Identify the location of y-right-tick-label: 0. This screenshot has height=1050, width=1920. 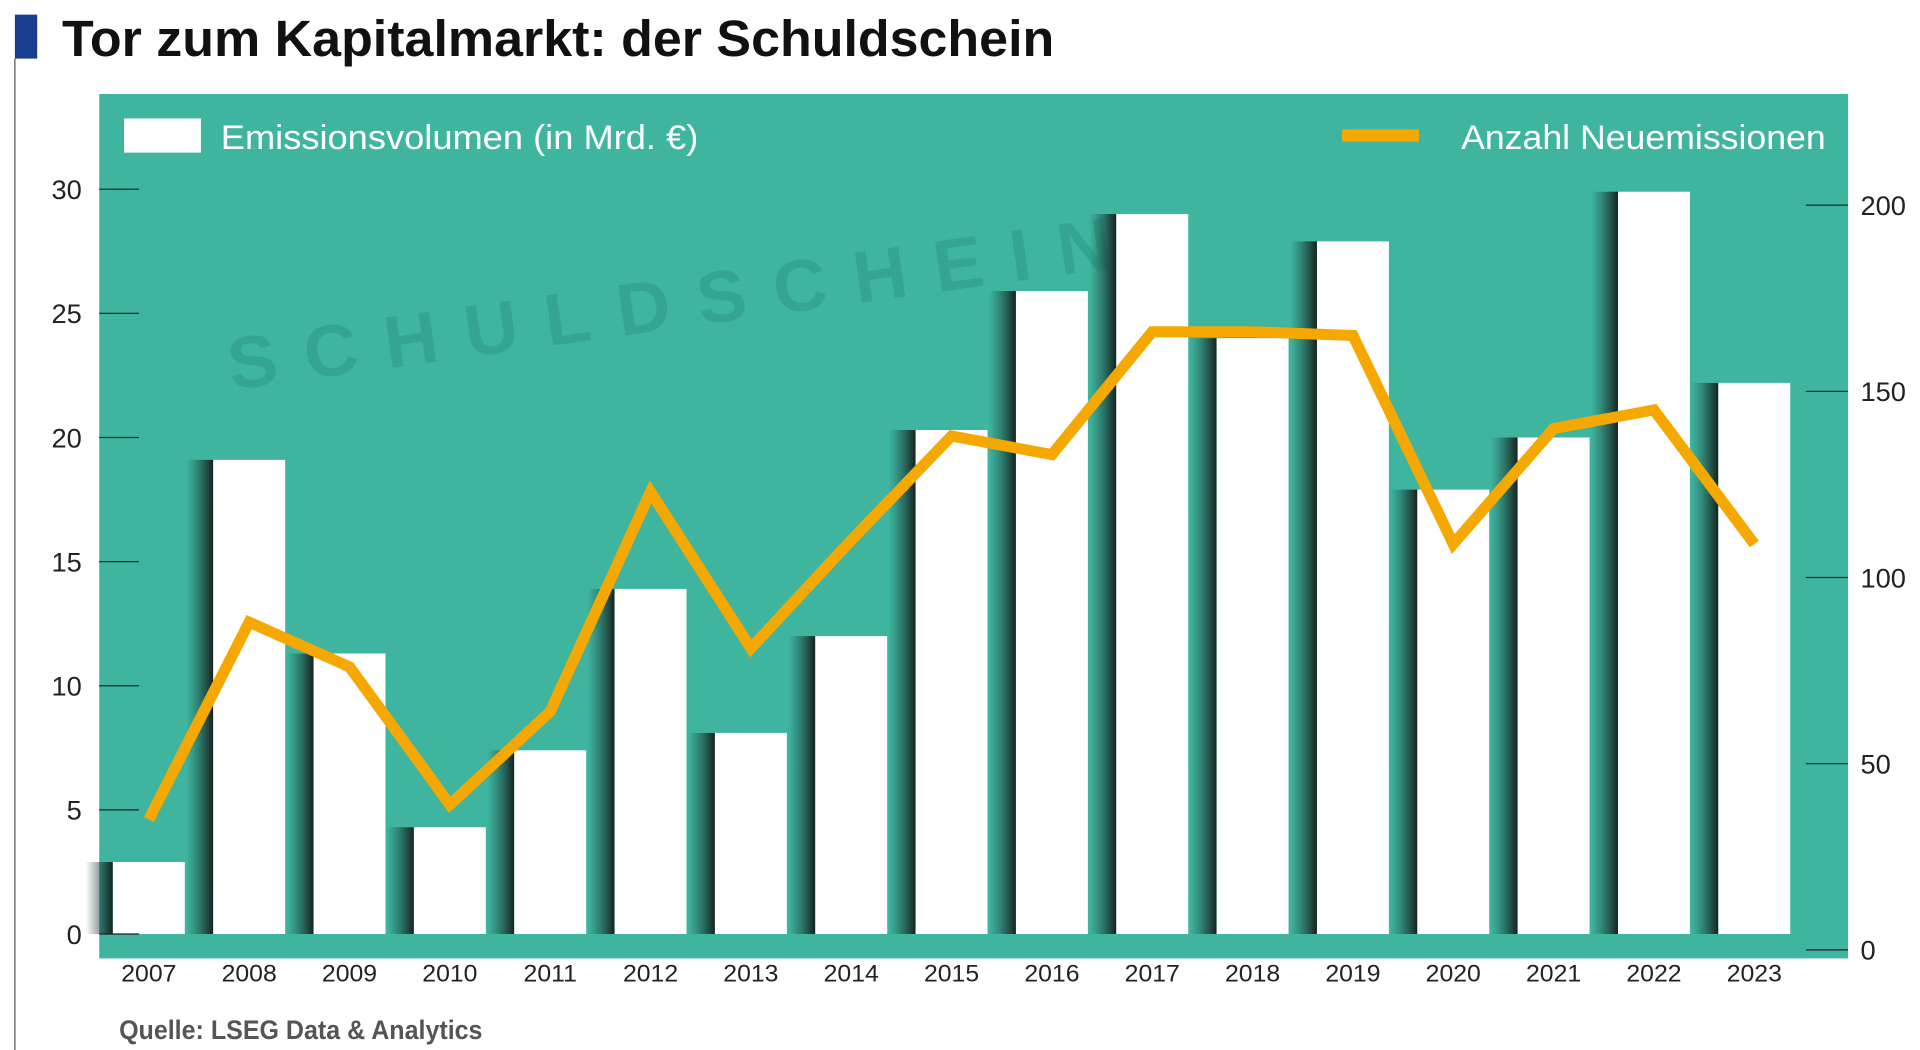
(1867, 950).